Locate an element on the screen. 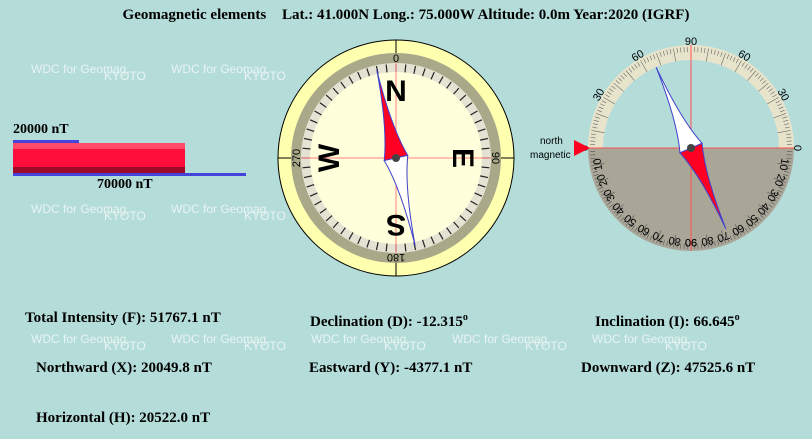  inclinometer-upper-label: 60 is located at coordinates (638, 56).